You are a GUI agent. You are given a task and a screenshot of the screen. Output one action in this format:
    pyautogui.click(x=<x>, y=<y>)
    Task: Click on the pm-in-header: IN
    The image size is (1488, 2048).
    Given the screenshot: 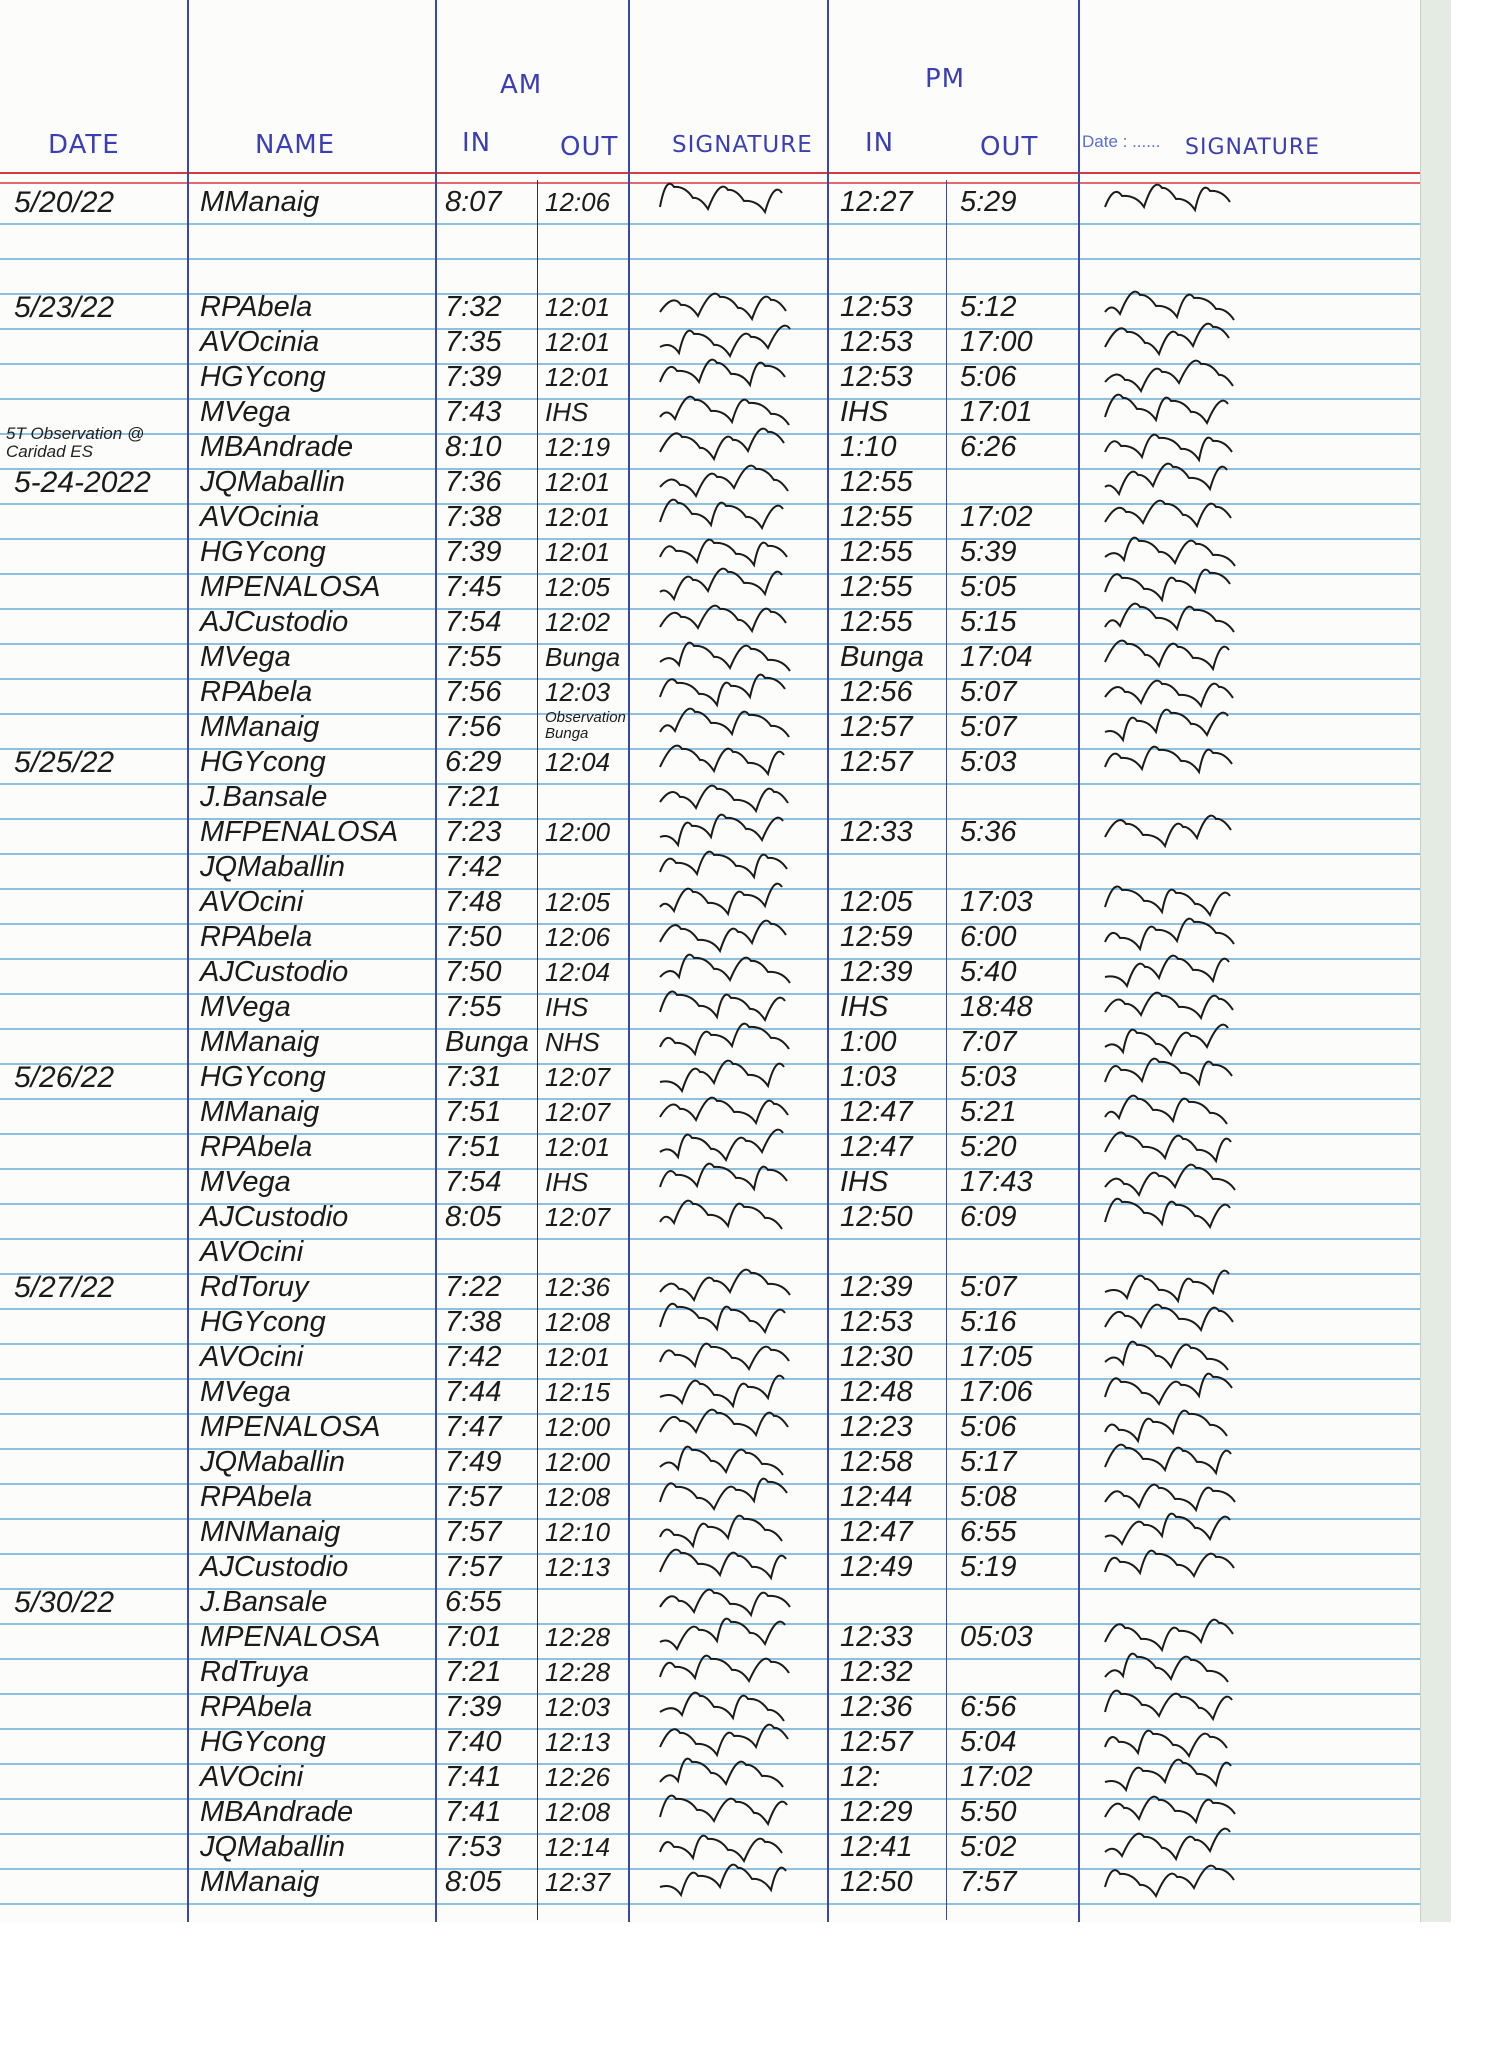 What is the action you would take?
    pyautogui.click(x=880, y=143)
    